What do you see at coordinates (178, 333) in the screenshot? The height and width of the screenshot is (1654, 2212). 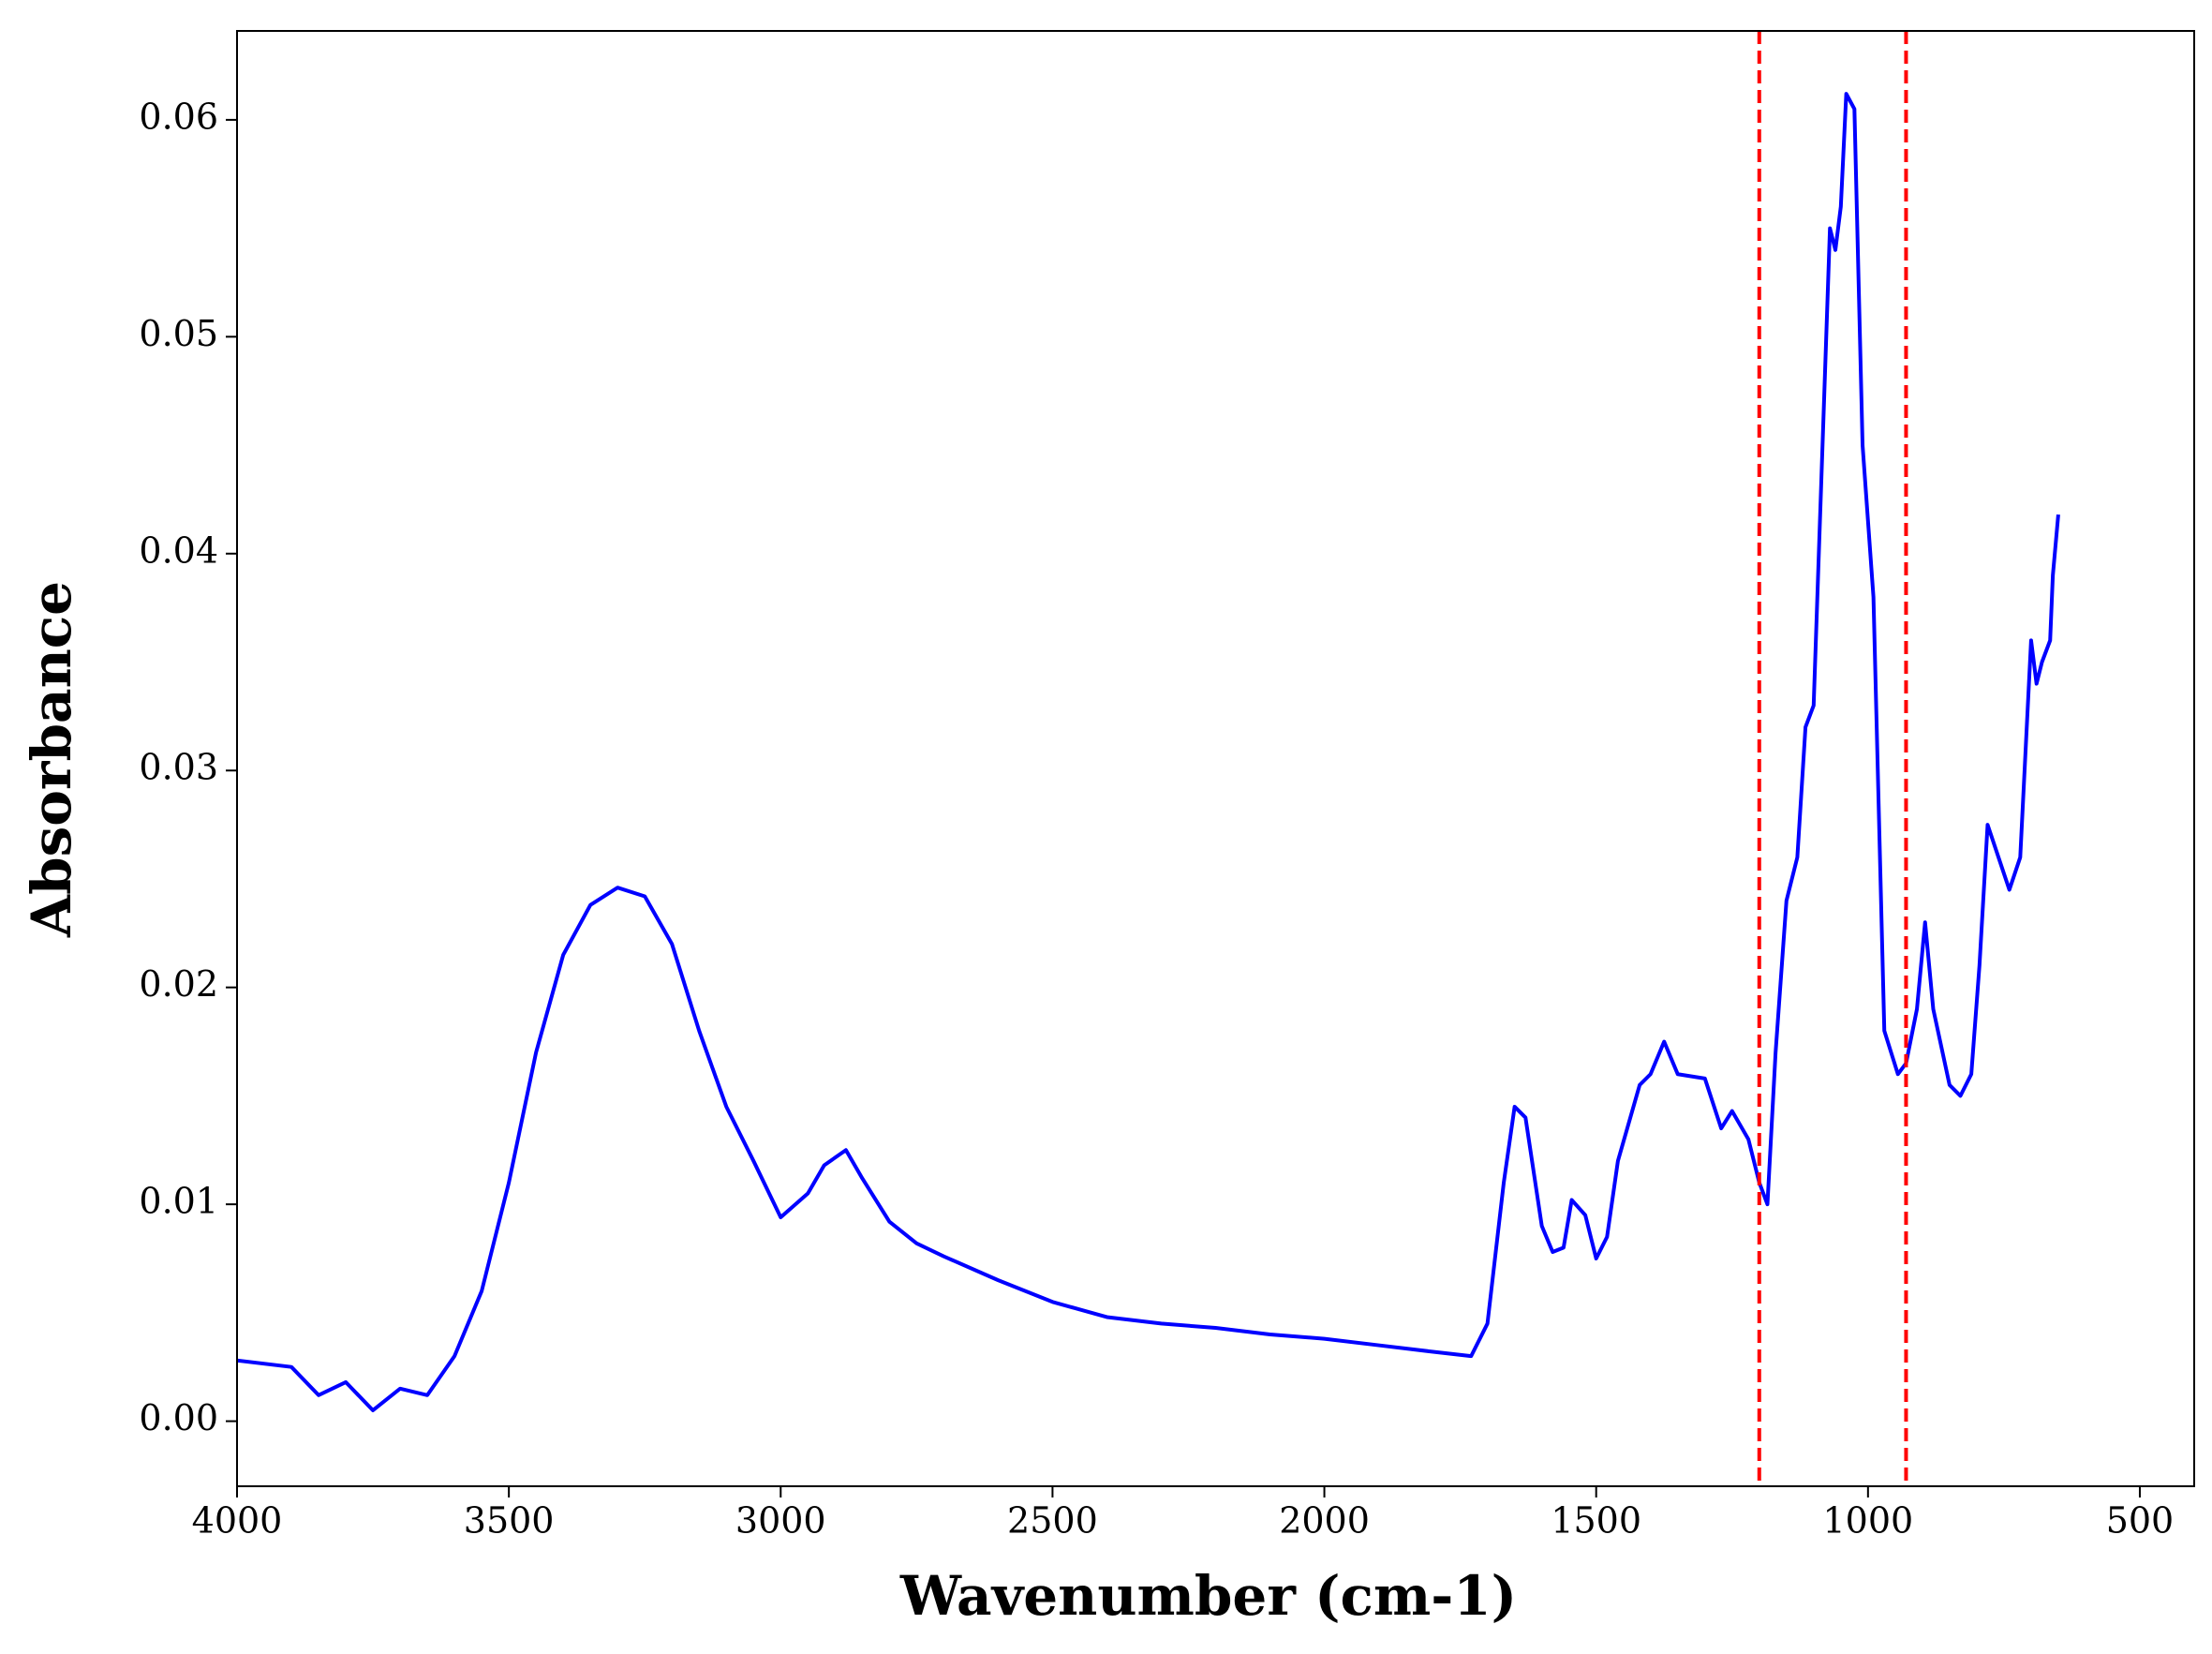 I see `y-tick-label: 0.05` at bounding box center [178, 333].